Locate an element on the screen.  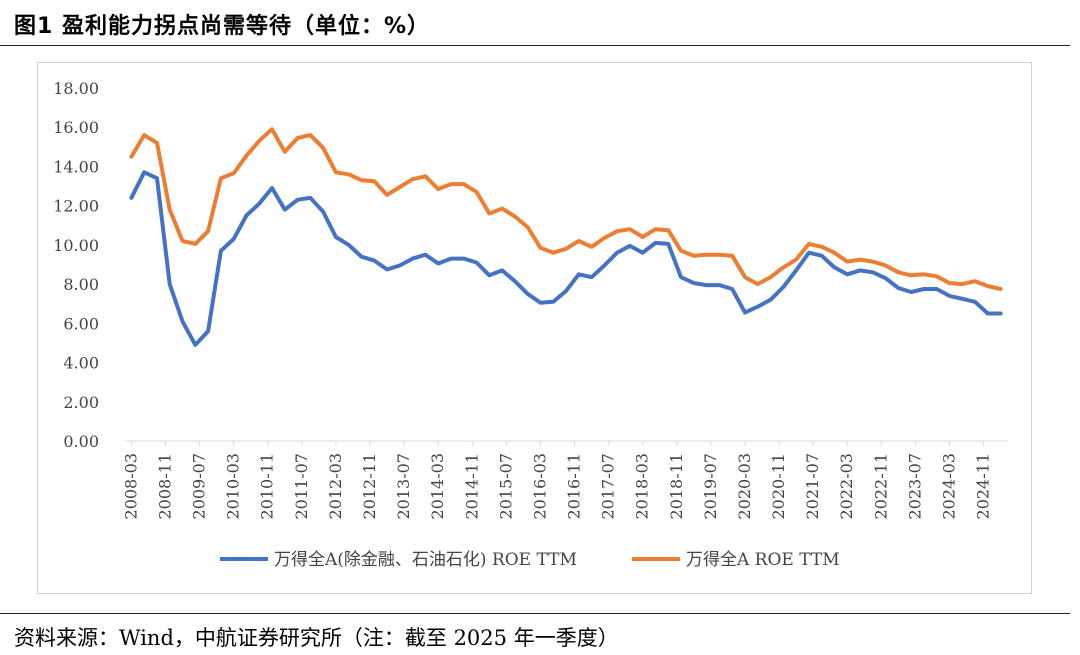
x-tick-label: 2010-11 is located at coordinates (267, 486).